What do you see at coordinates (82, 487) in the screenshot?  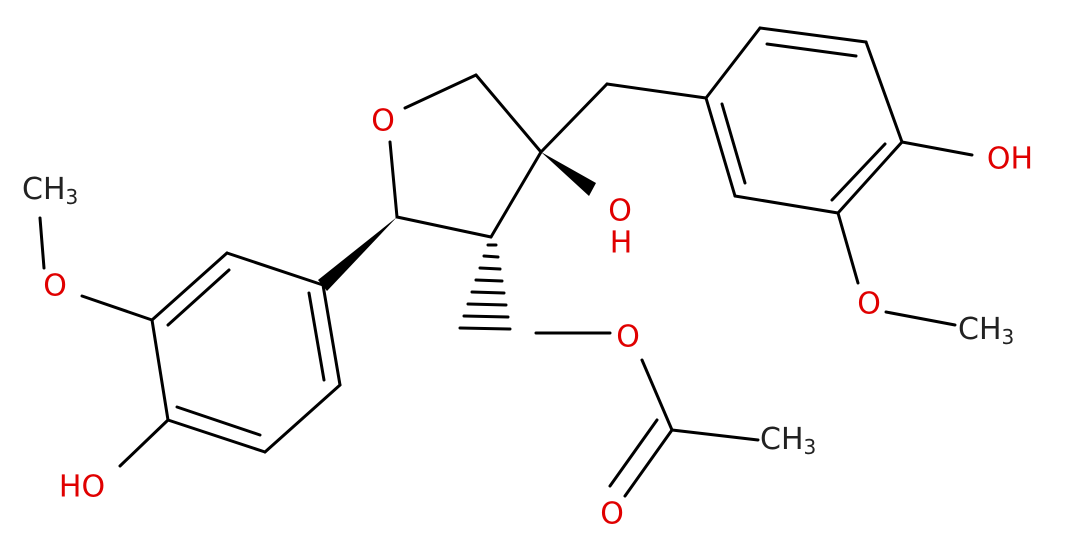 I see `atom-label: HO` at bounding box center [82, 487].